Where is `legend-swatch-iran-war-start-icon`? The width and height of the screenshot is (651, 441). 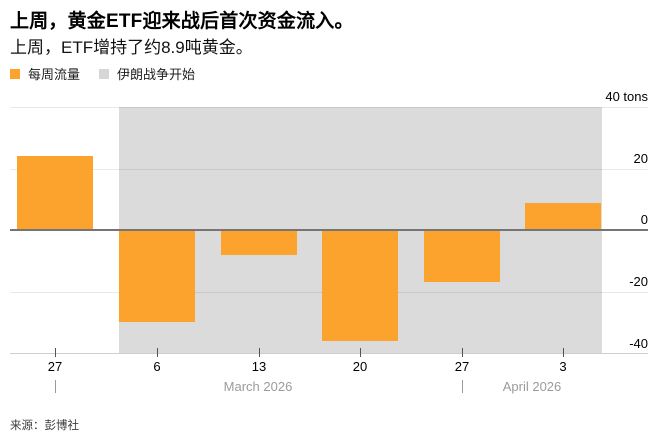 legend-swatch-iran-war-start-icon is located at coordinates (104, 73).